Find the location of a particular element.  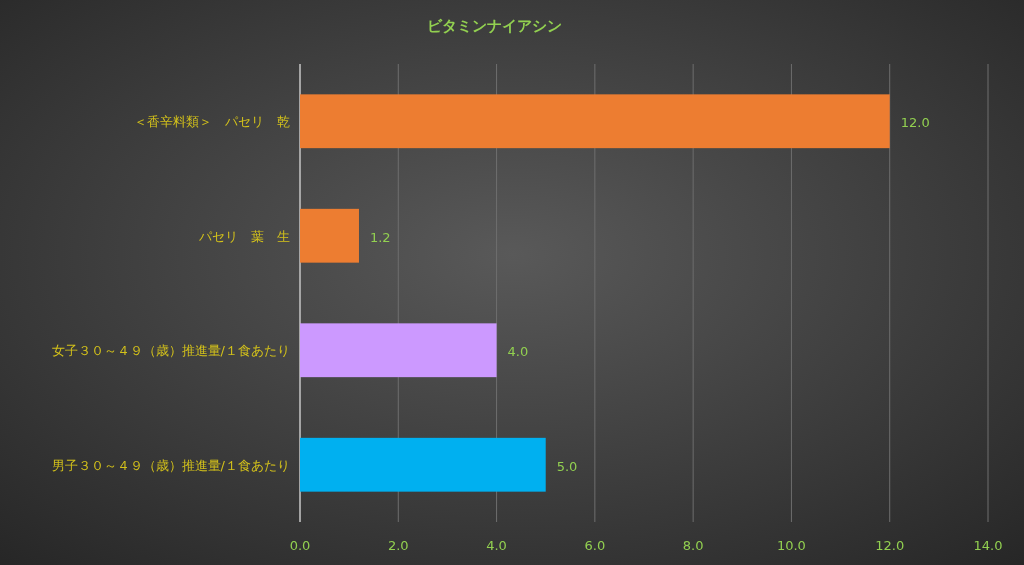

data-label: 5.0 is located at coordinates (567, 466).